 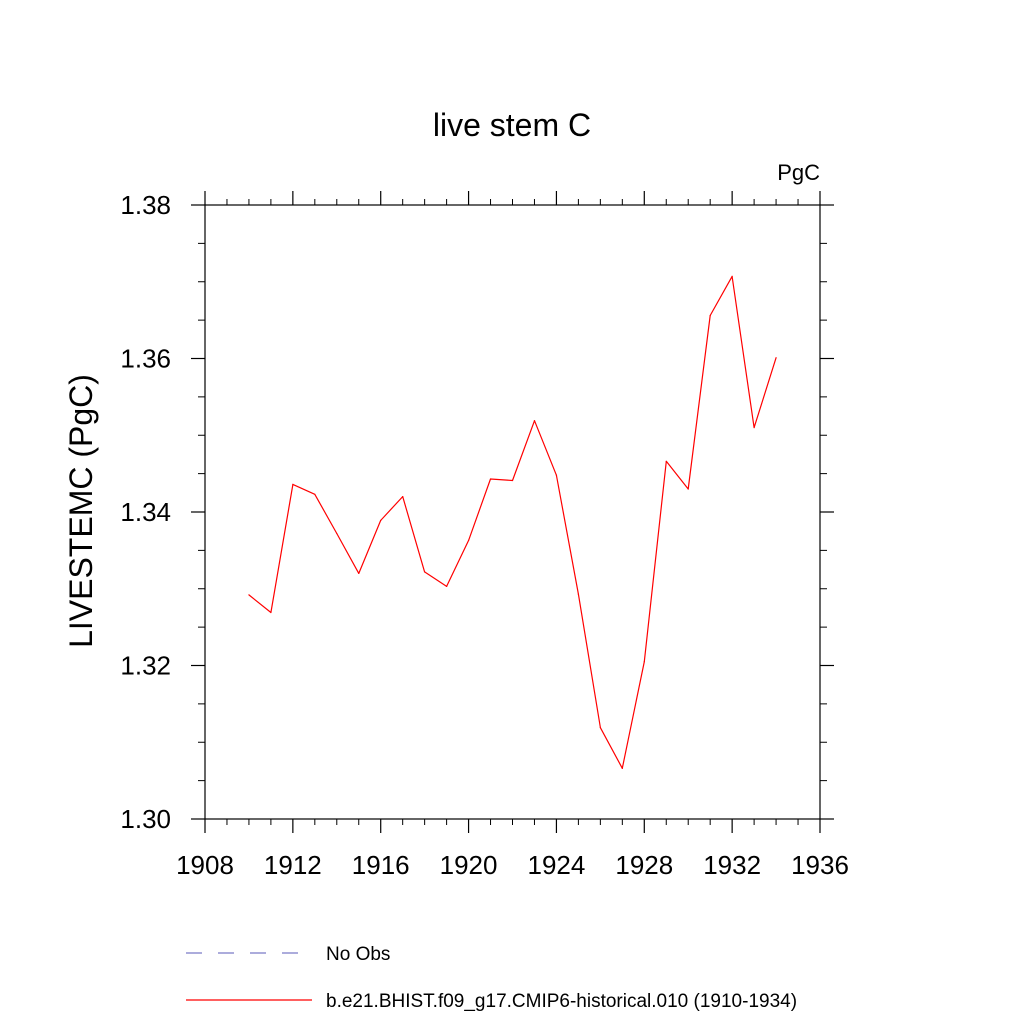 I want to click on x-tick-label: 1908, so click(x=205, y=865).